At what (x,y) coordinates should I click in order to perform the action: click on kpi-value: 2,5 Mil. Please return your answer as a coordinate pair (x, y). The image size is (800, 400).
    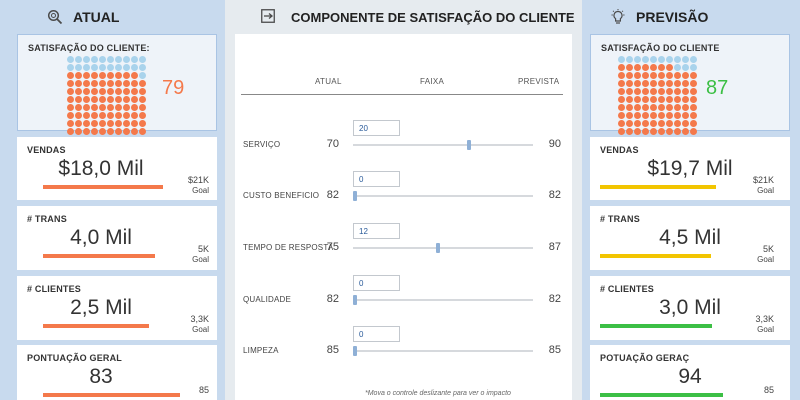
    Looking at the image, I should click on (101, 307).